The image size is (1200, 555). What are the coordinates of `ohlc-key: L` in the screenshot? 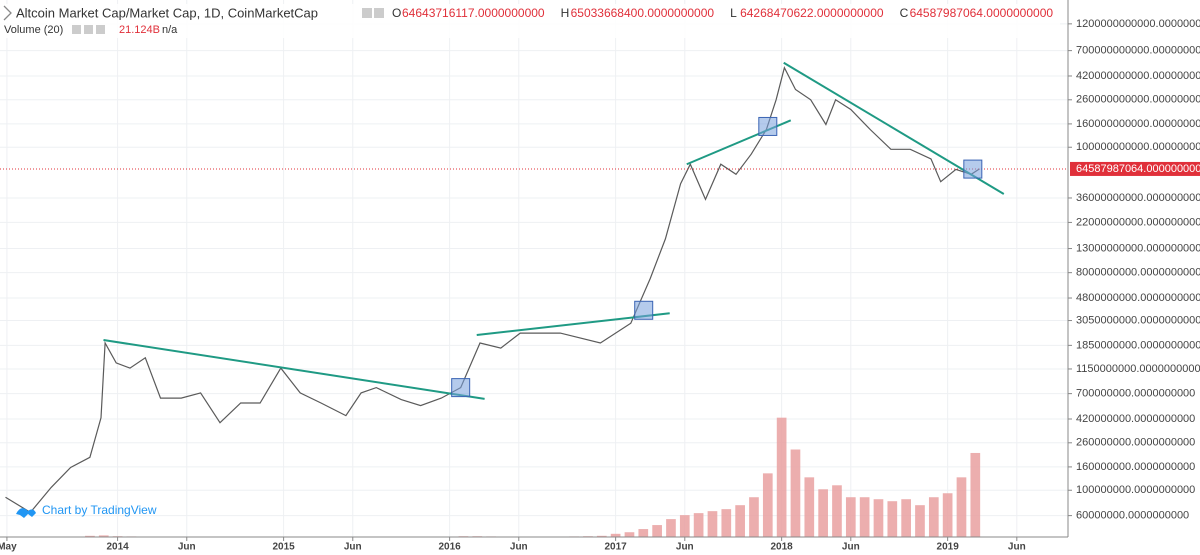 It's located at (733, 13).